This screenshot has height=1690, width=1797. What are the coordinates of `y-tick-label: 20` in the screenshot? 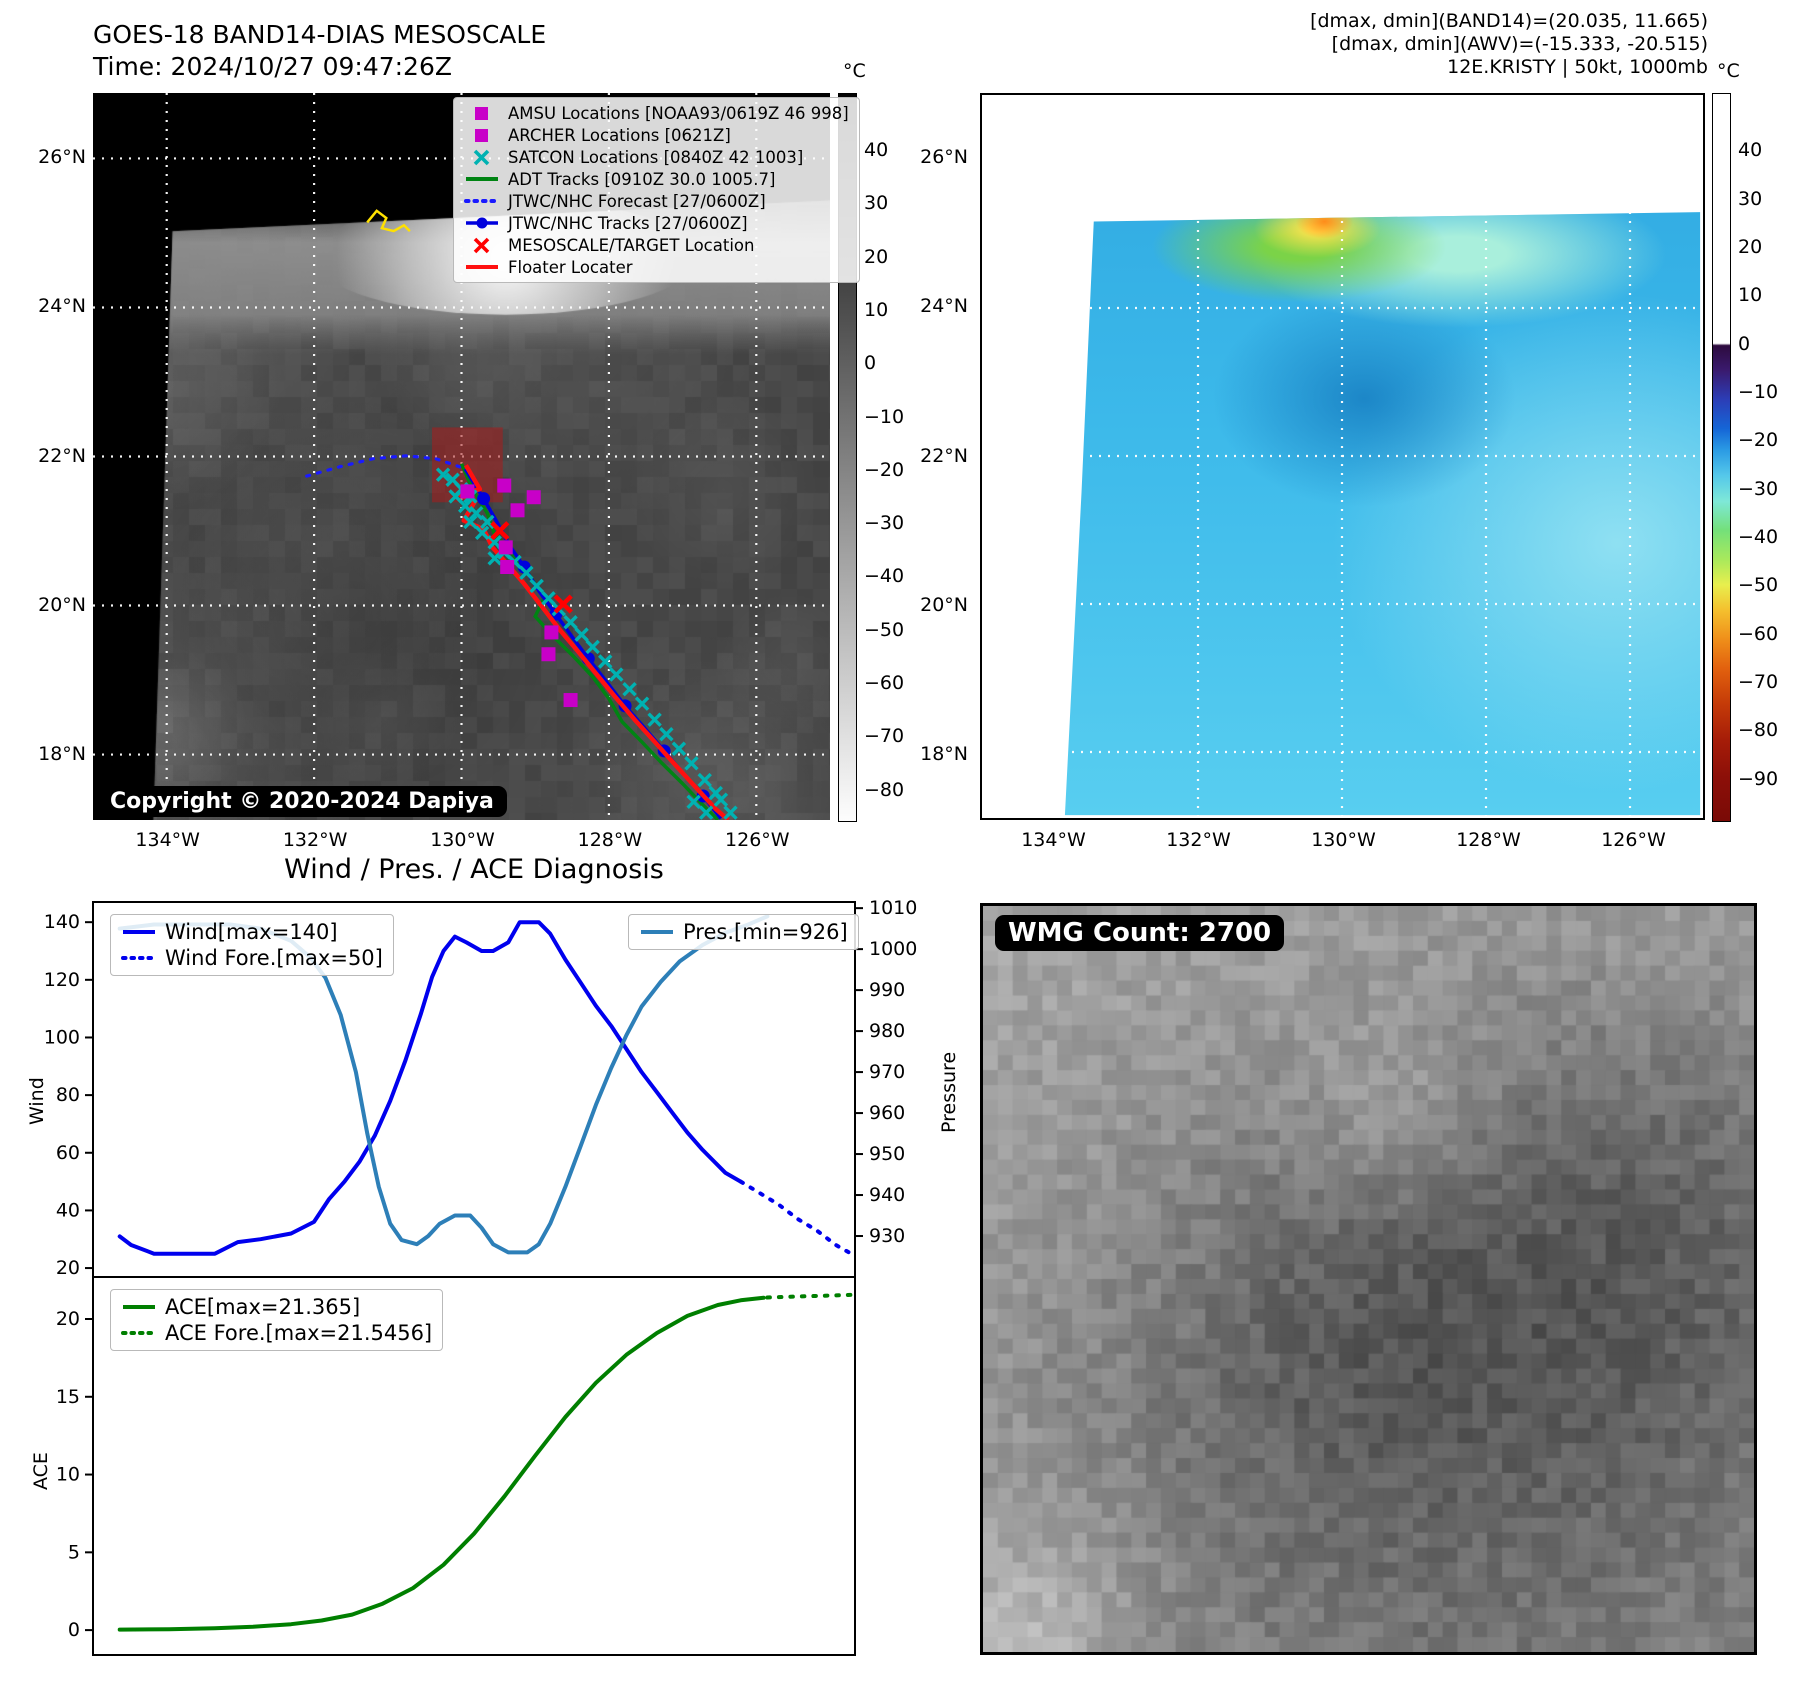 It's located at (68, 1319).